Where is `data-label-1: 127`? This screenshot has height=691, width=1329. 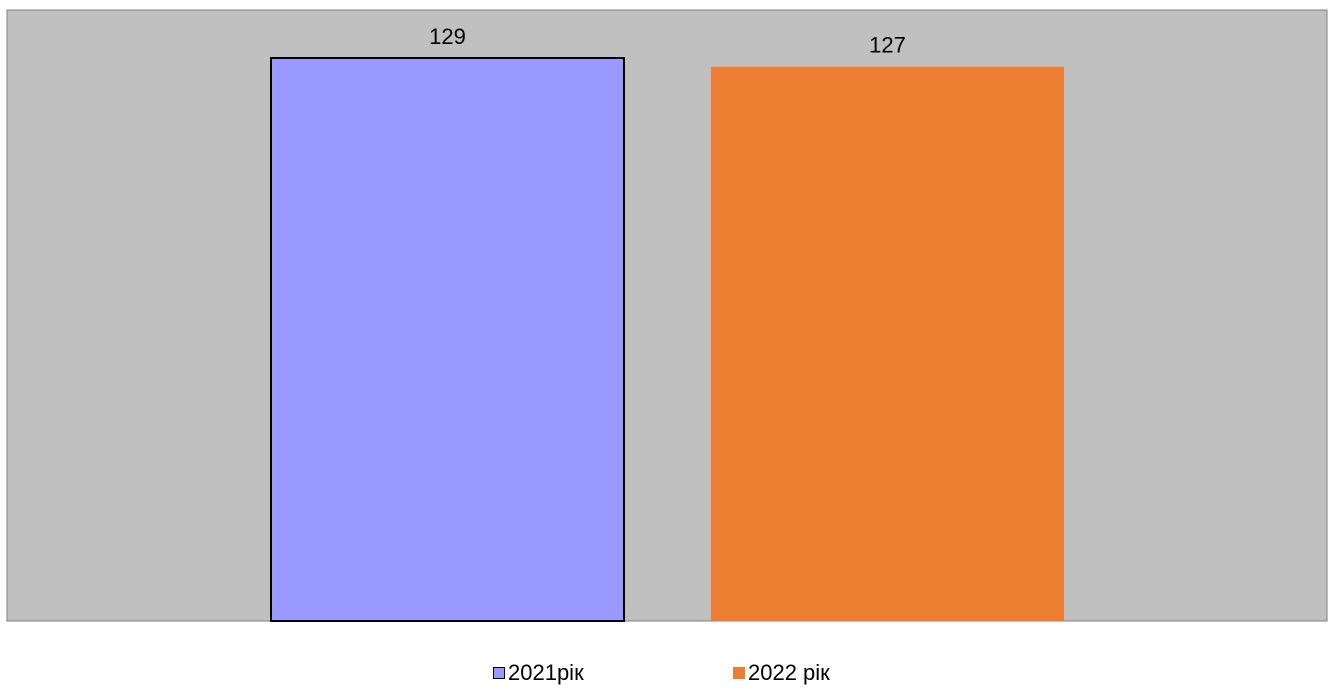
data-label-1: 127 is located at coordinates (887, 45).